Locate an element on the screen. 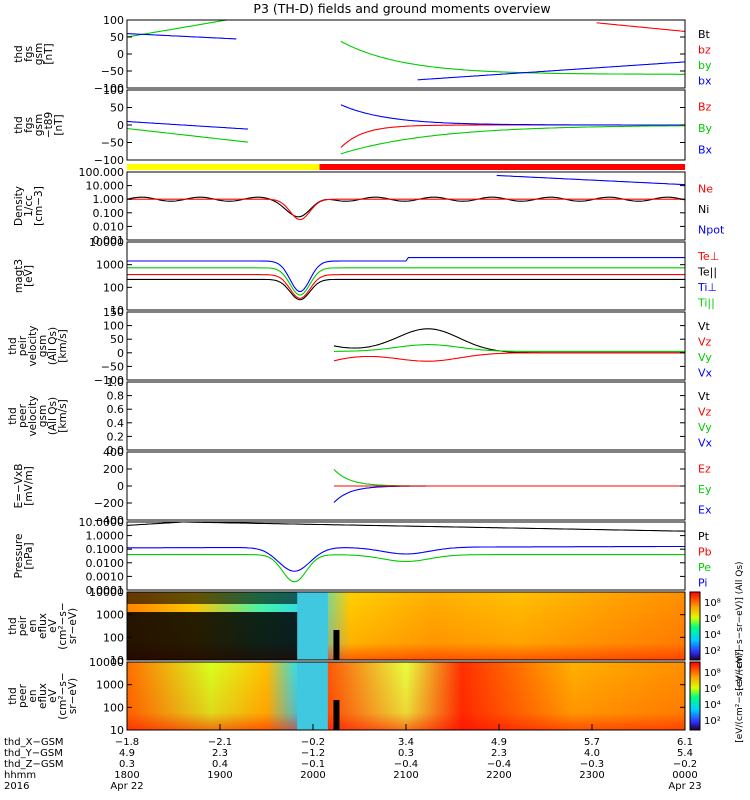  y-tick-label: 10.000 is located at coordinates (105, 186).